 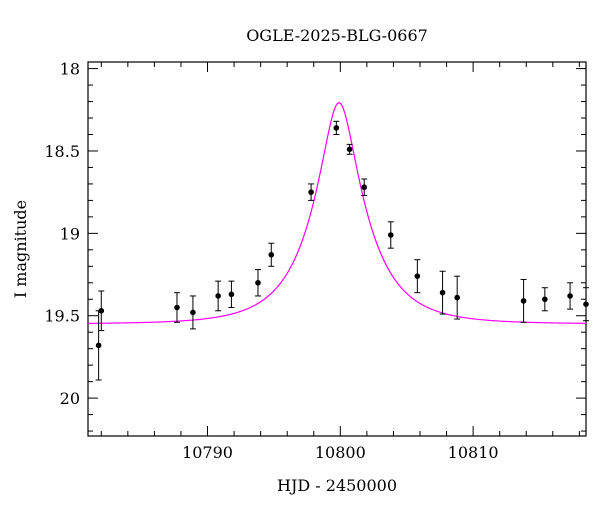 I want to click on x-axis-label: HJD - 2450000, so click(x=337, y=485).